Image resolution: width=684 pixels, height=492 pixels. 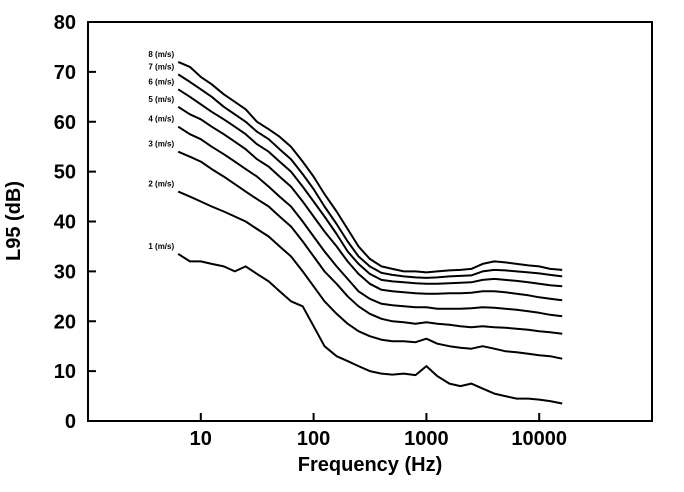 What do you see at coordinates (378, 431) in the screenshot?
I see `x-axis-ticks: 10 100 1000 10000` at bounding box center [378, 431].